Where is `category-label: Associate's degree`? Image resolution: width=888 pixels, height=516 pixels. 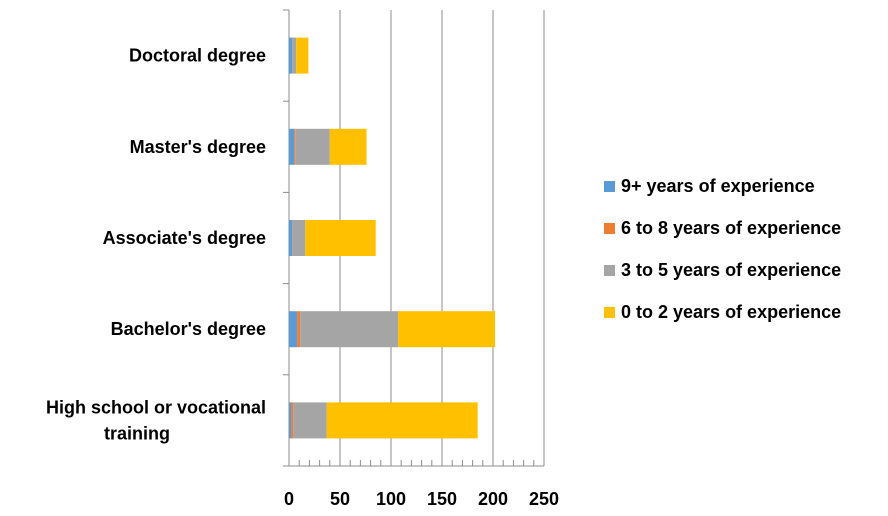
category-label: Associate's degree is located at coordinates (184, 238).